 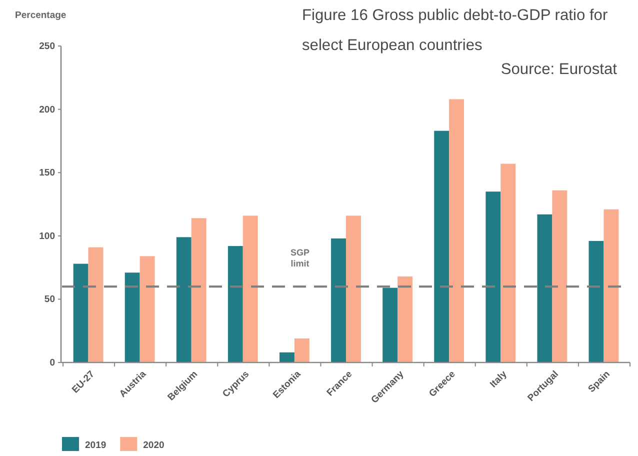 I want to click on y-axis-title: Percentage, so click(x=40, y=15).